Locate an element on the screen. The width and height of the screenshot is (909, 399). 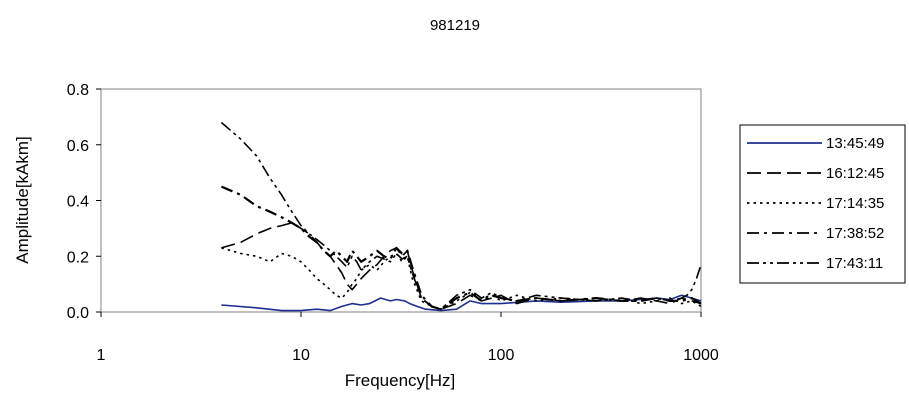
x-axis-title: Frequency[Hz] is located at coordinates (400, 380).